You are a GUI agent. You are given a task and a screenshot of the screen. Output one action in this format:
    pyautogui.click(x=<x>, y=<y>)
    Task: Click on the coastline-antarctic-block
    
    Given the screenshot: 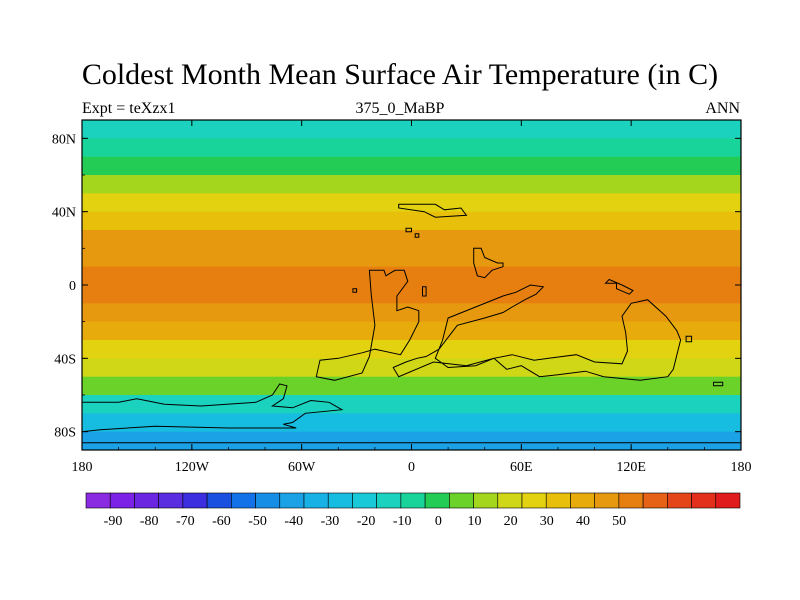 What is the action you would take?
    pyautogui.click(x=212, y=408)
    